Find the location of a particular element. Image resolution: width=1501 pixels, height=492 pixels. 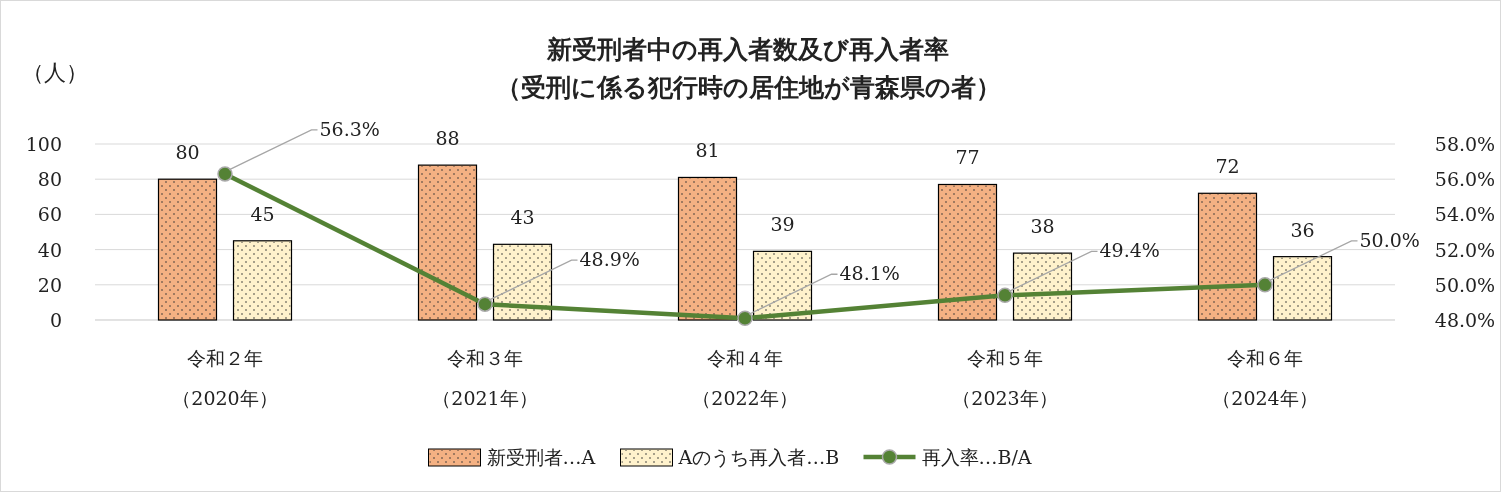

y-tick-label: 40 is located at coordinates (49, 249).